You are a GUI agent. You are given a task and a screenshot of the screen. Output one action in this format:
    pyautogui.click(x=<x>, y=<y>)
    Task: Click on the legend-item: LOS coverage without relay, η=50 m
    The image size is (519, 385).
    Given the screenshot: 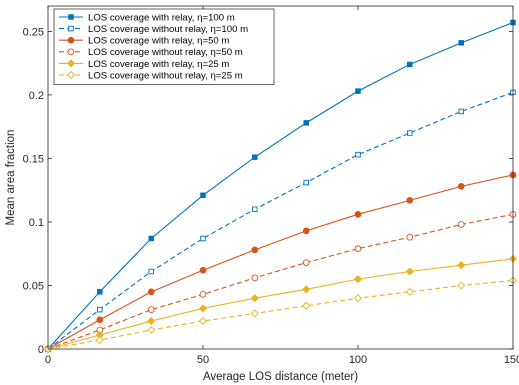 What is the action you would take?
    pyautogui.click(x=151, y=52)
    